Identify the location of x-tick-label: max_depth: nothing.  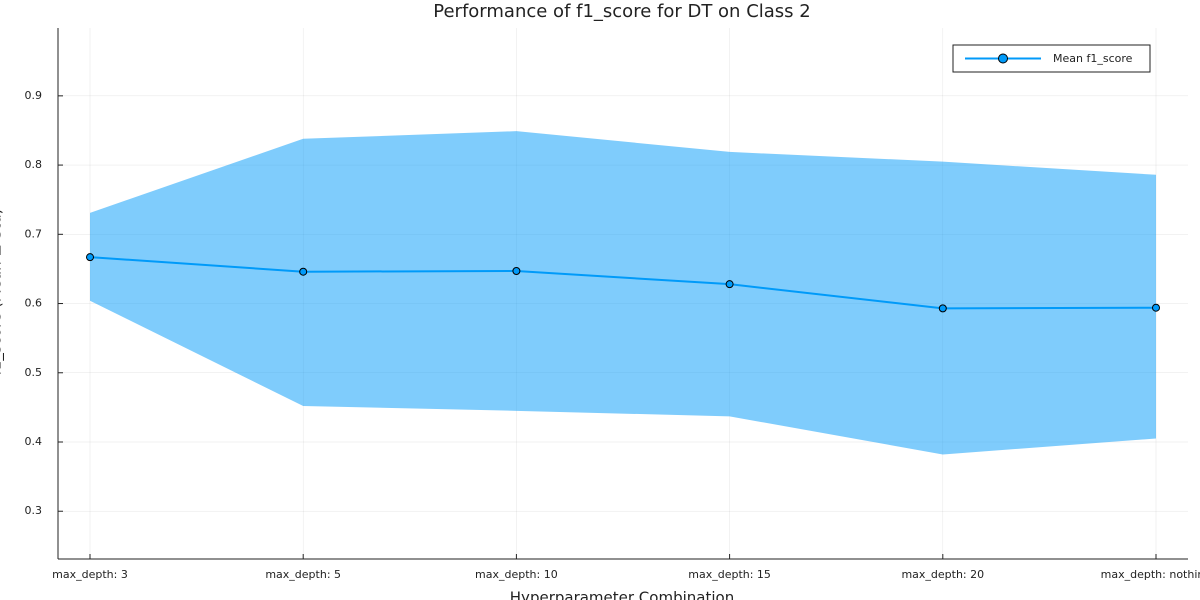
(1150, 574).